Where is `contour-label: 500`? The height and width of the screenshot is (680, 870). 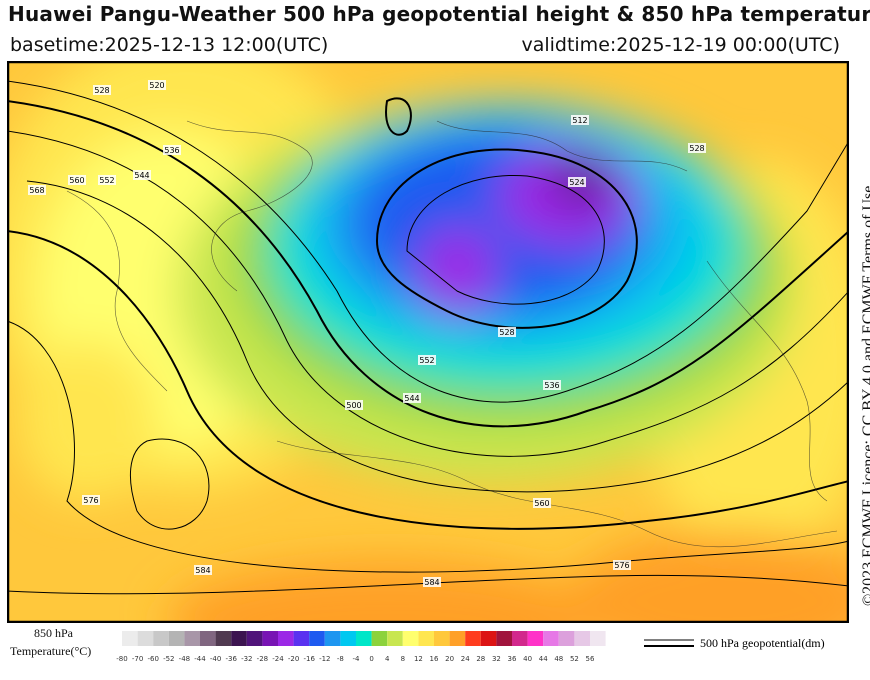
contour-label: 500 is located at coordinates (354, 405).